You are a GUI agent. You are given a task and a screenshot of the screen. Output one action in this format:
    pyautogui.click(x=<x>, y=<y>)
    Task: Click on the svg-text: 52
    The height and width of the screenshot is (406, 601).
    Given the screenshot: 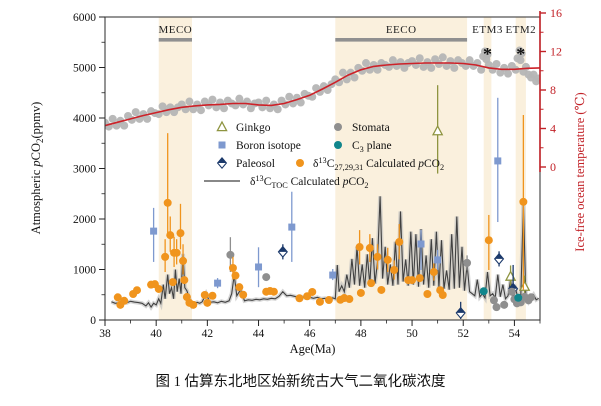 What is the action you would take?
    pyautogui.click(x=463, y=334)
    